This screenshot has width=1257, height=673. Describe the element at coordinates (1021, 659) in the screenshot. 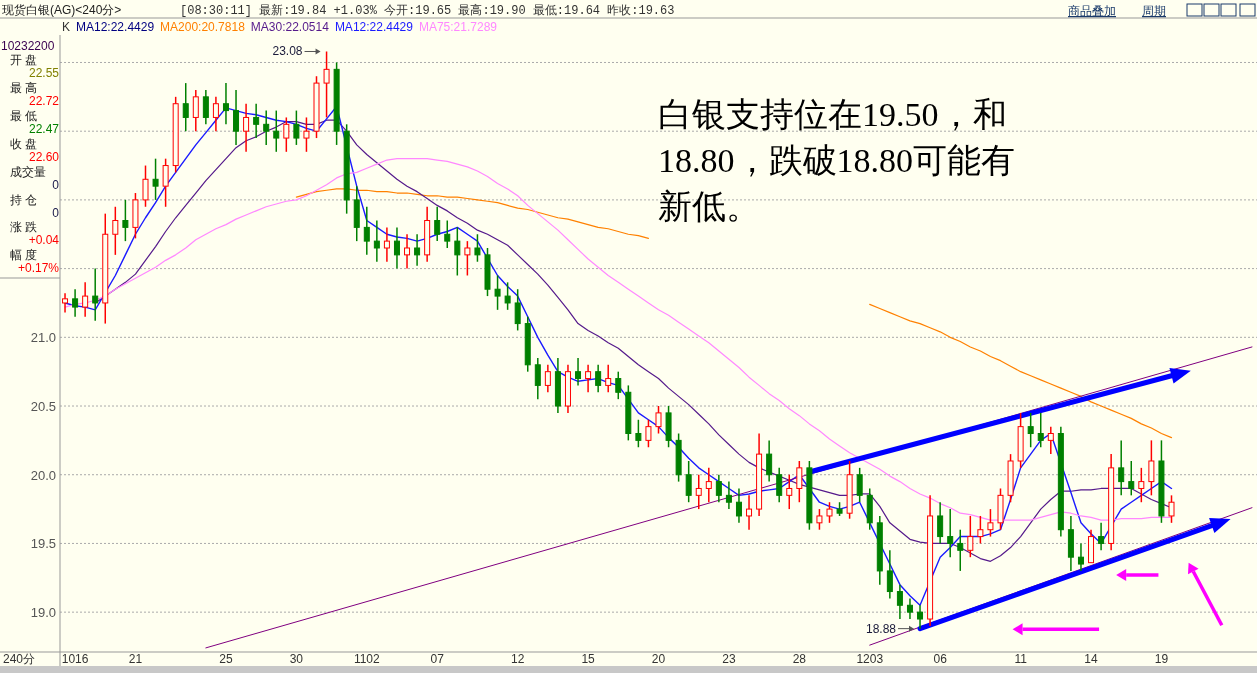

I see `x-tick-label: 11` at that location.